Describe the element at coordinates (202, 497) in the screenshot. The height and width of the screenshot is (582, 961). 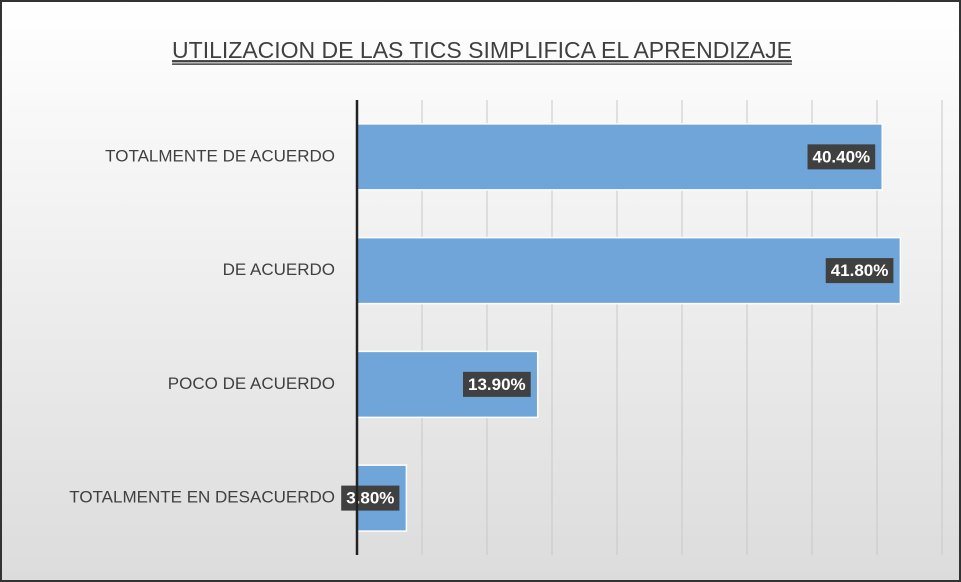
I see `y-tick-label: TOTALMENTE EN DESACUERDO` at that location.